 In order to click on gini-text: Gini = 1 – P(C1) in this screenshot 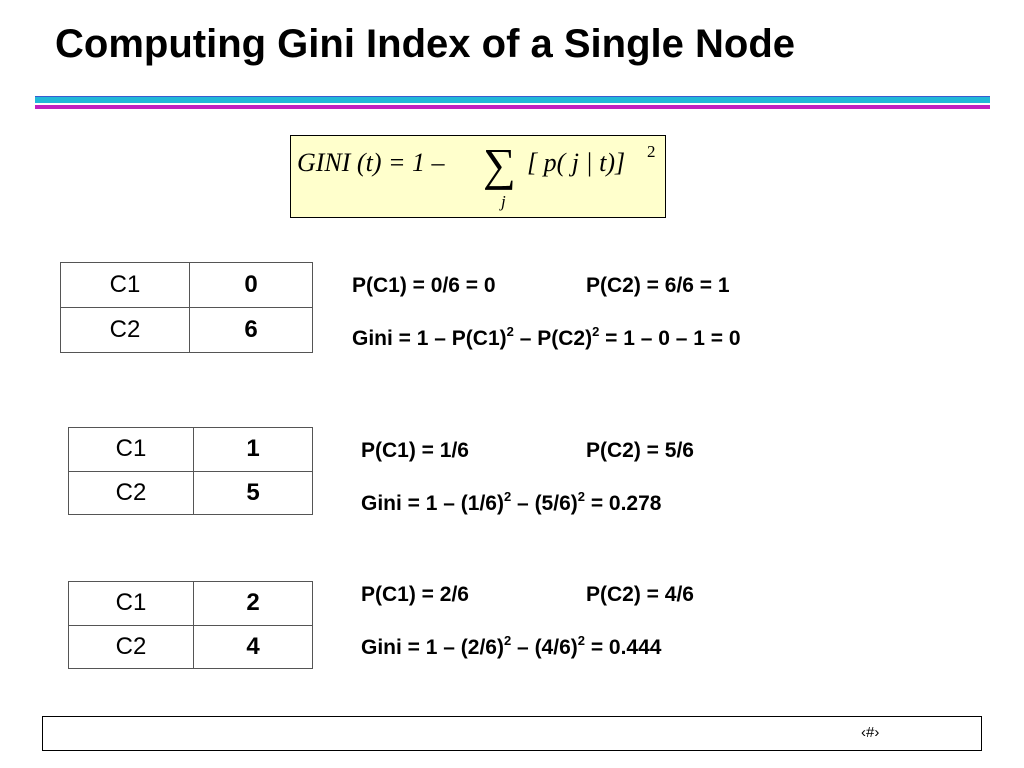, I will do `click(429, 338)`.